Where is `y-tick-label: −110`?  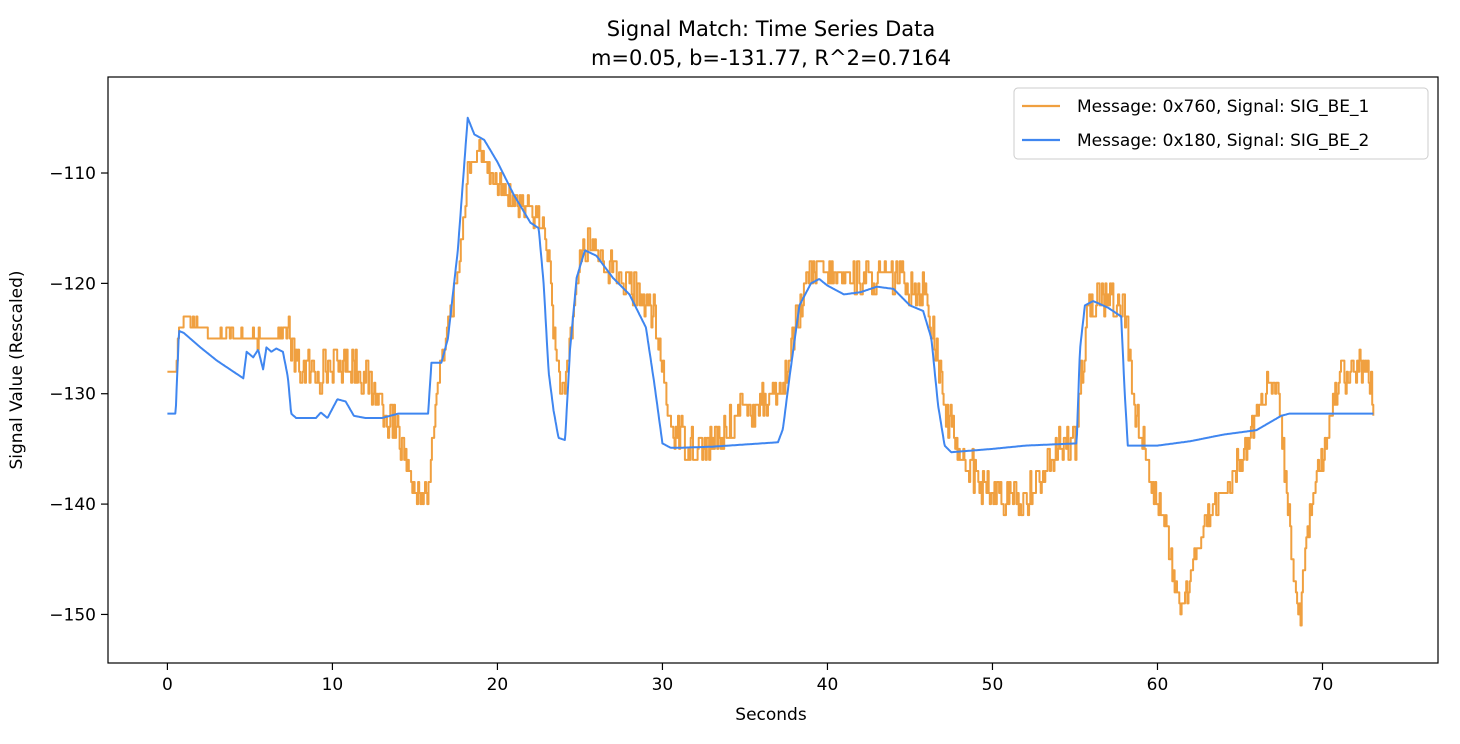
y-tick-label: −110 is located at coordinates (72, 174).